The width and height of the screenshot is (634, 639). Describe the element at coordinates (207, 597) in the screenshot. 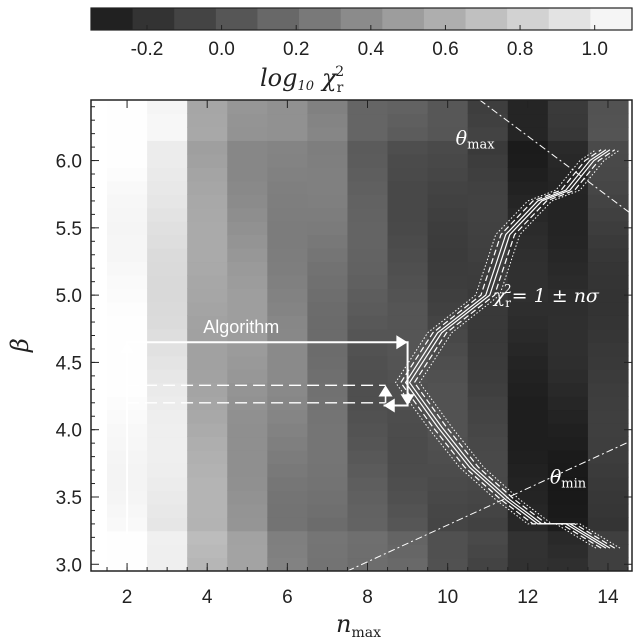

I see `x-tick-label: 4` at that location.